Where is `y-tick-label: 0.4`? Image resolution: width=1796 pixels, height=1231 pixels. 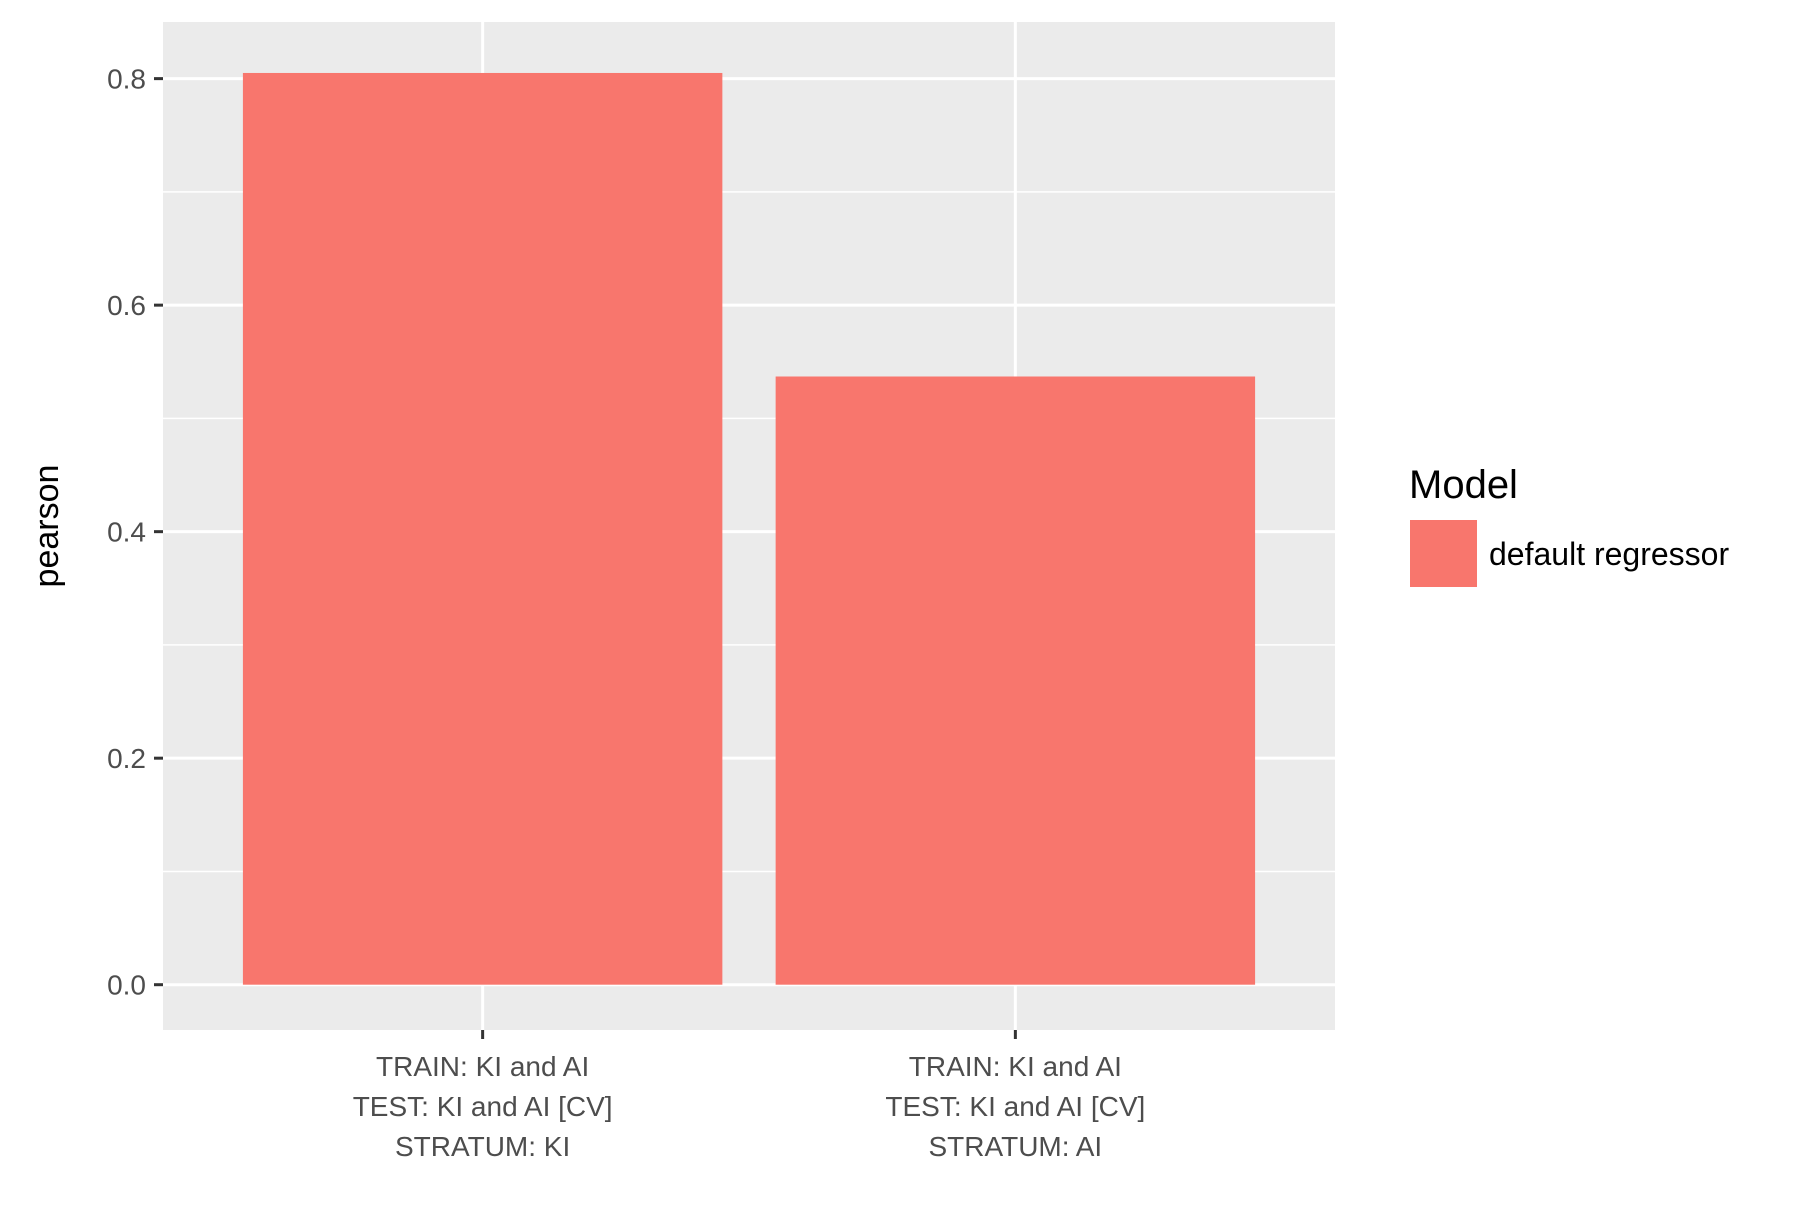
y-tick-label: 0.4 is located at coordinates (126, 532).